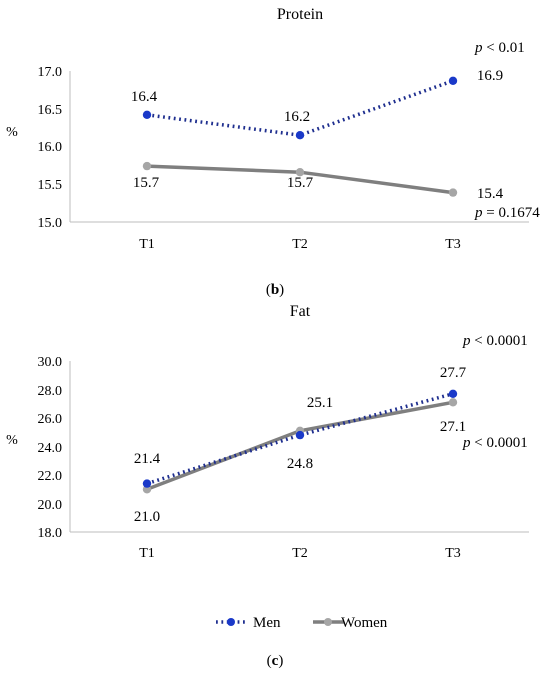 The width and height of the screenshot is (550, 673). Describe the element at coordinates (300, 553) in the screenshot. I see `fat-x-tick-label: T2` at that location.